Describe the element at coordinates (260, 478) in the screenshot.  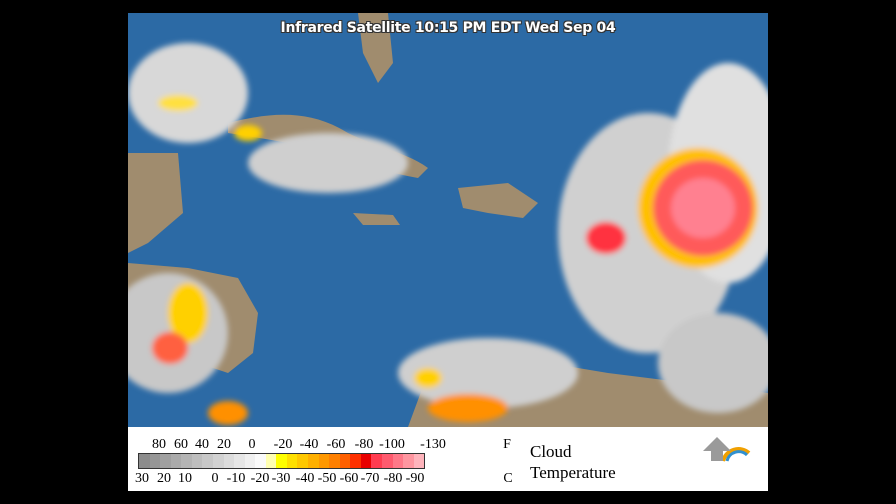
I see `celsius-tick: -20` at that location.